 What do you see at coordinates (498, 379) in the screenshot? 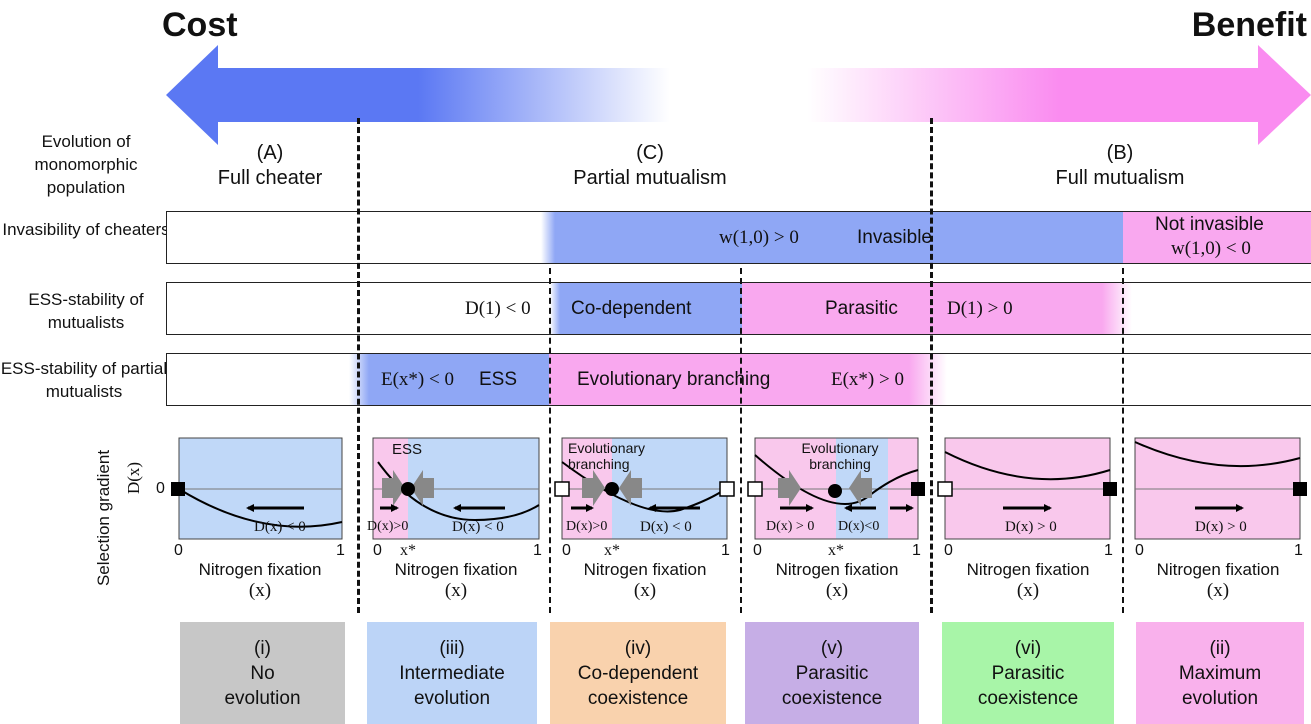
I see `ess-text: ESS` at bounding box center [498, 379].